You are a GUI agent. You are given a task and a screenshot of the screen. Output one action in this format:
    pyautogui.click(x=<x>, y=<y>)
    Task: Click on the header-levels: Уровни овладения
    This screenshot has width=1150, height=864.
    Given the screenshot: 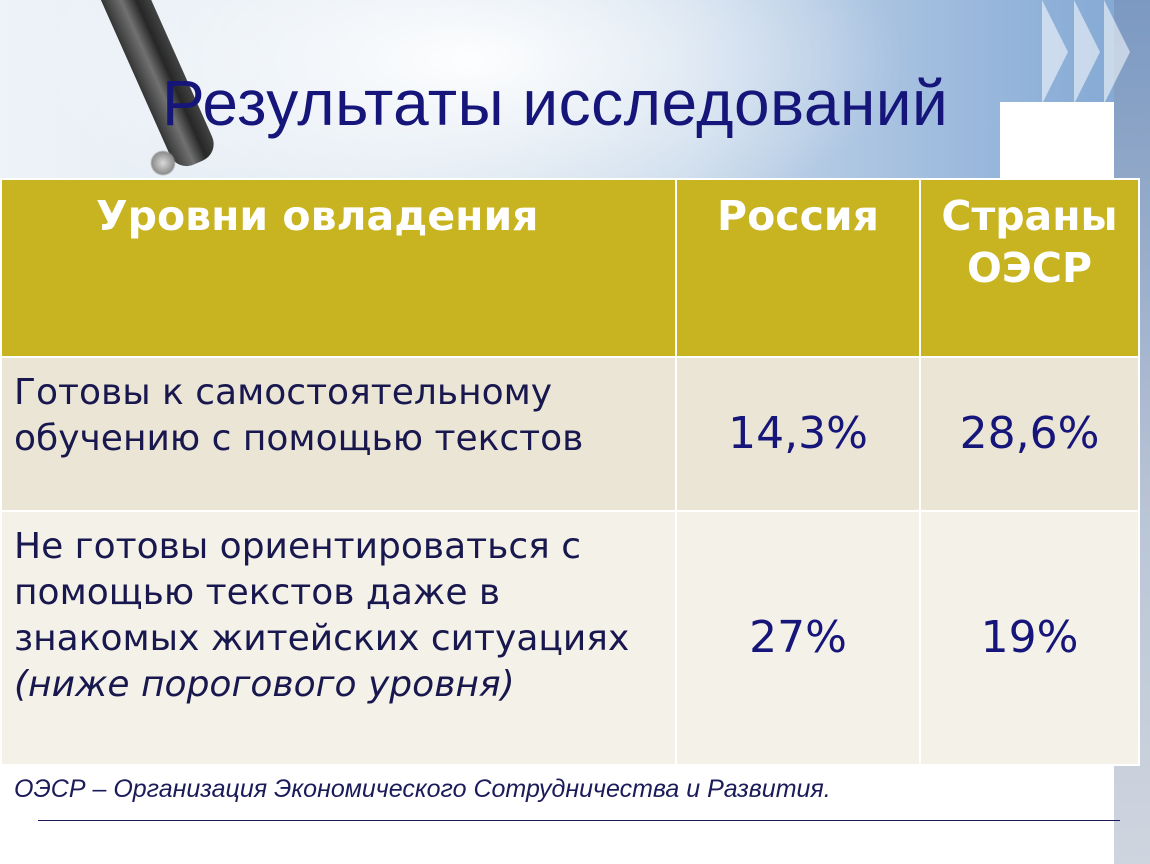 What is the action you would take?
    pyautogui.click(x=338, y=268)
    